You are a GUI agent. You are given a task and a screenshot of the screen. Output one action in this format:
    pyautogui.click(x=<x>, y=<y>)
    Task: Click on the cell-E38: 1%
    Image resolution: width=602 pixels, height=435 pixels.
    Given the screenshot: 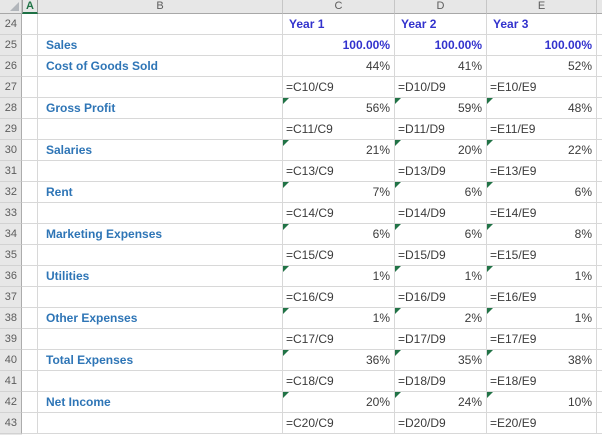 What is the action you would take?
    pyautogui.click(x=542, y=318)
    